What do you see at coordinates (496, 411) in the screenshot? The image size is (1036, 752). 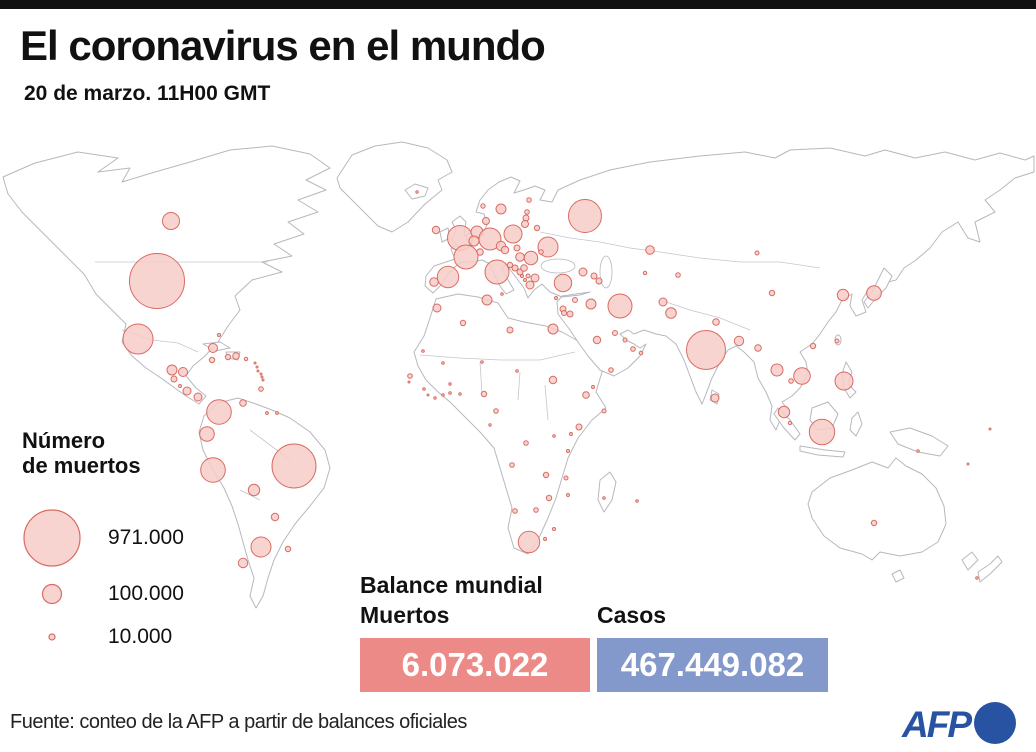 I see `bubble-cameroon` at bounding box center [496, 411].